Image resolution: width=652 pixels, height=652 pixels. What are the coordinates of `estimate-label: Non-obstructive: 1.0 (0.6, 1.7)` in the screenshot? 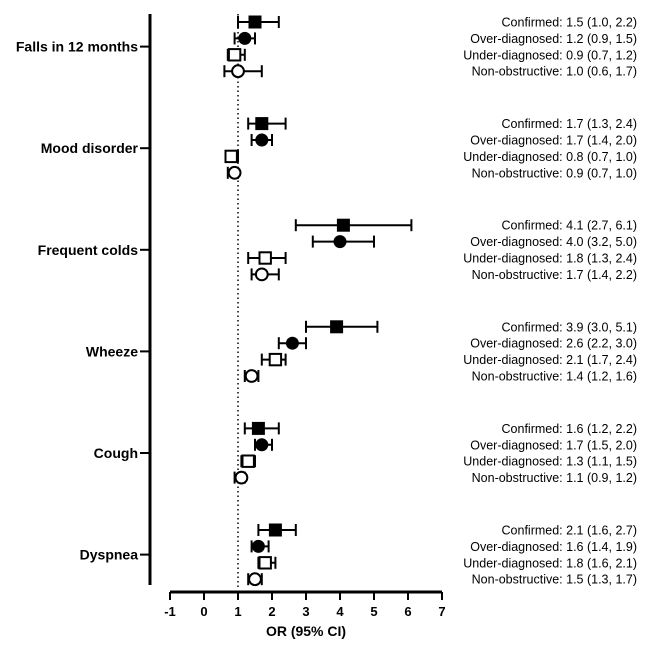 It's located at (554, 72).